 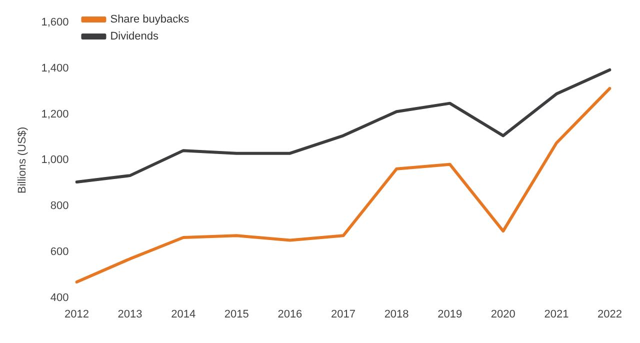 What do you see at coordinates (450, 314) in the screenshot?
I see `x-tick-label: 2019` at bounding box center [450, 314].